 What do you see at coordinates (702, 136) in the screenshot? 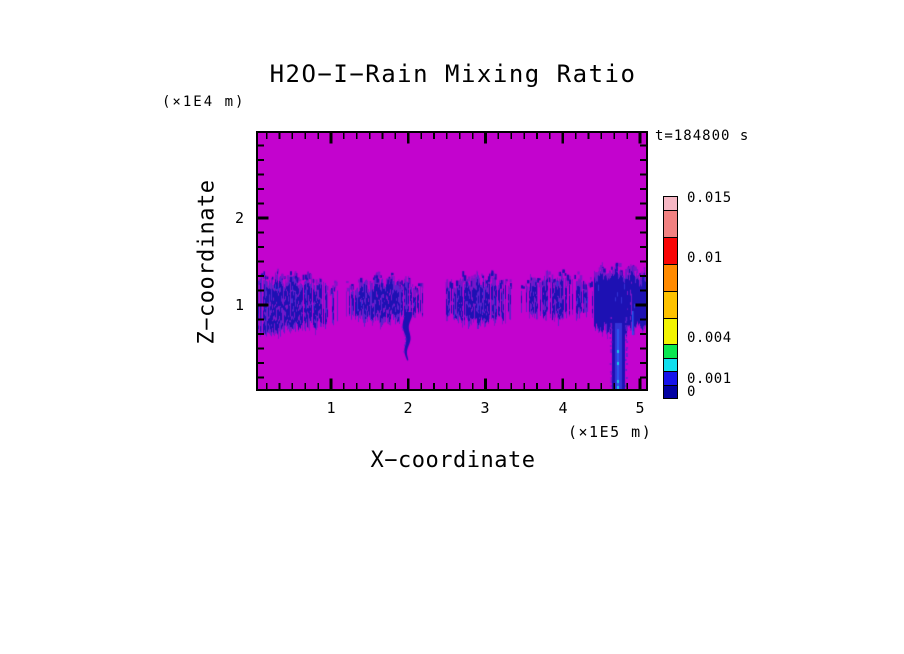
I see `time-label: t=184800 s` at bounding box center [702, 136].